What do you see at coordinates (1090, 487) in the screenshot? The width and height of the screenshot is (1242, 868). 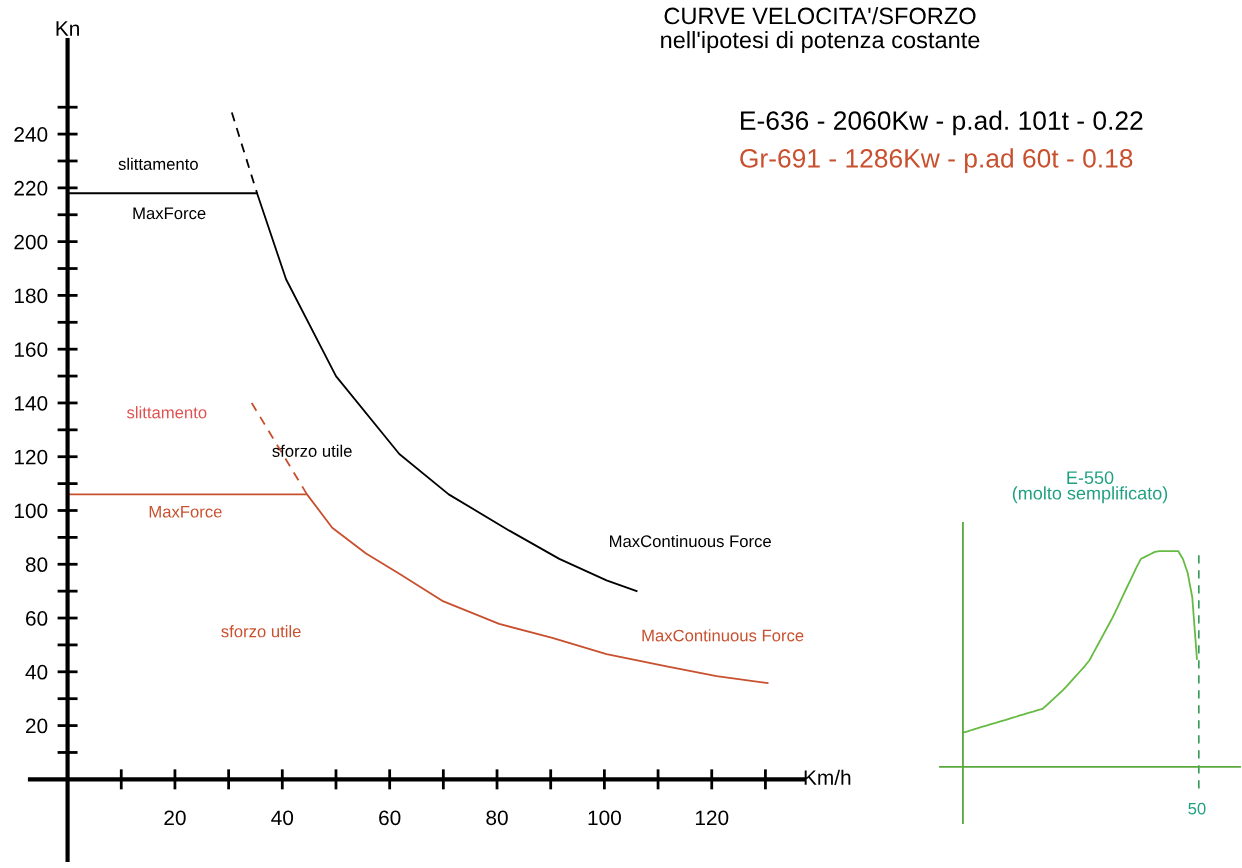 I see `chart-title: E-550 (molto semplificato)` at bounding box center [1090, 487].